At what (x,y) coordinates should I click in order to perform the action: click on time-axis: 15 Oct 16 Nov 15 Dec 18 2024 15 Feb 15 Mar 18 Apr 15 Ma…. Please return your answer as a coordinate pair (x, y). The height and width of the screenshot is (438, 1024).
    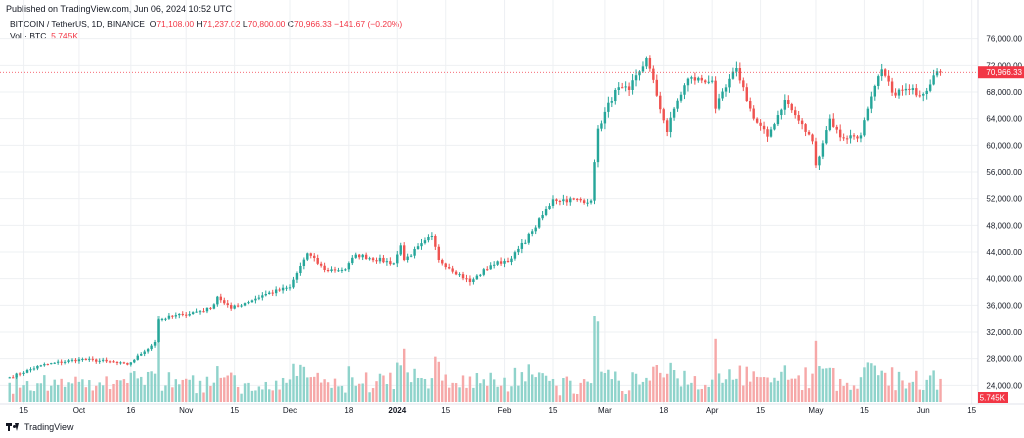
    Looking at the image, I should click on (498, 410).